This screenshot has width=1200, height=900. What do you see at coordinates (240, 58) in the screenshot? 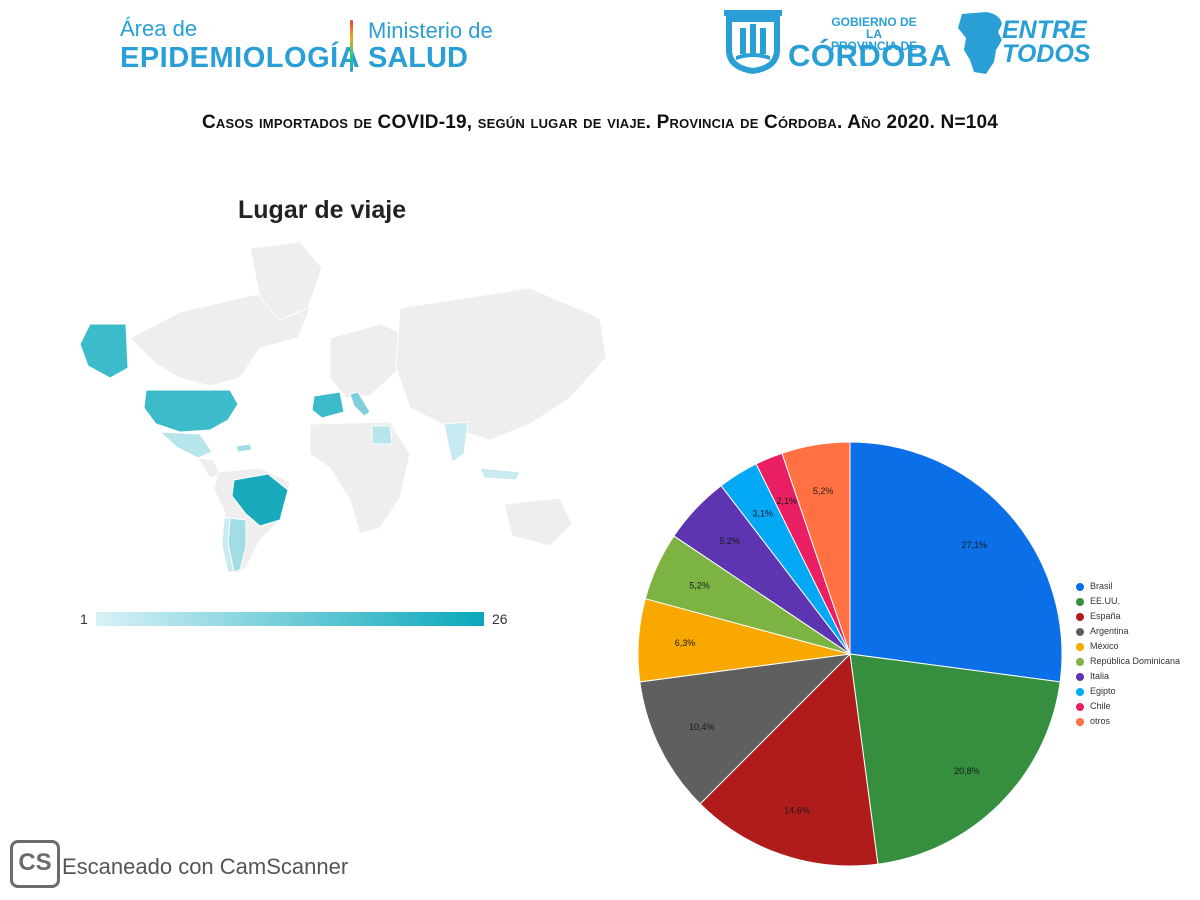
I see `logo-epidemiologia: EPIDEMIOLOGÍA` at bounding box center [240, 58].